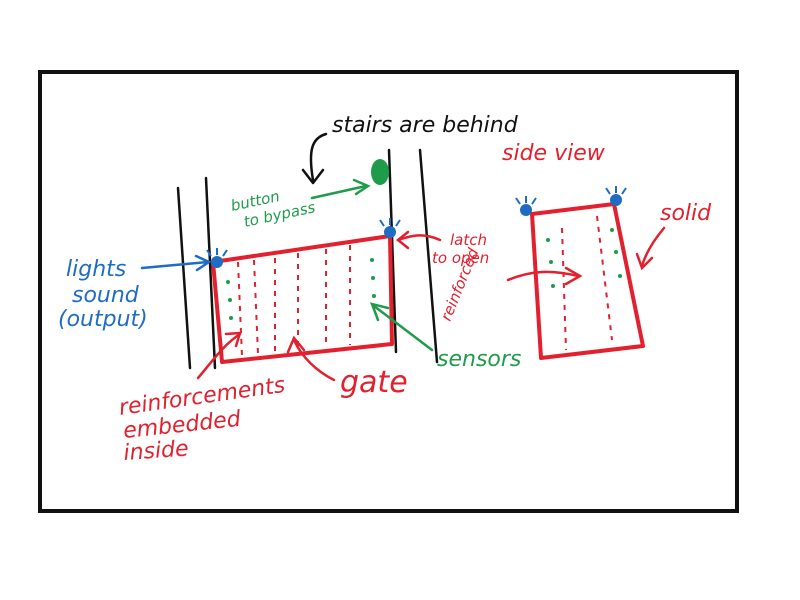 This screenshot has height=600, width=800. What do you see at coordinates (106, 295) in the screenshot?
I see `lights-label-2: sound` at bounding box center [106, 295].